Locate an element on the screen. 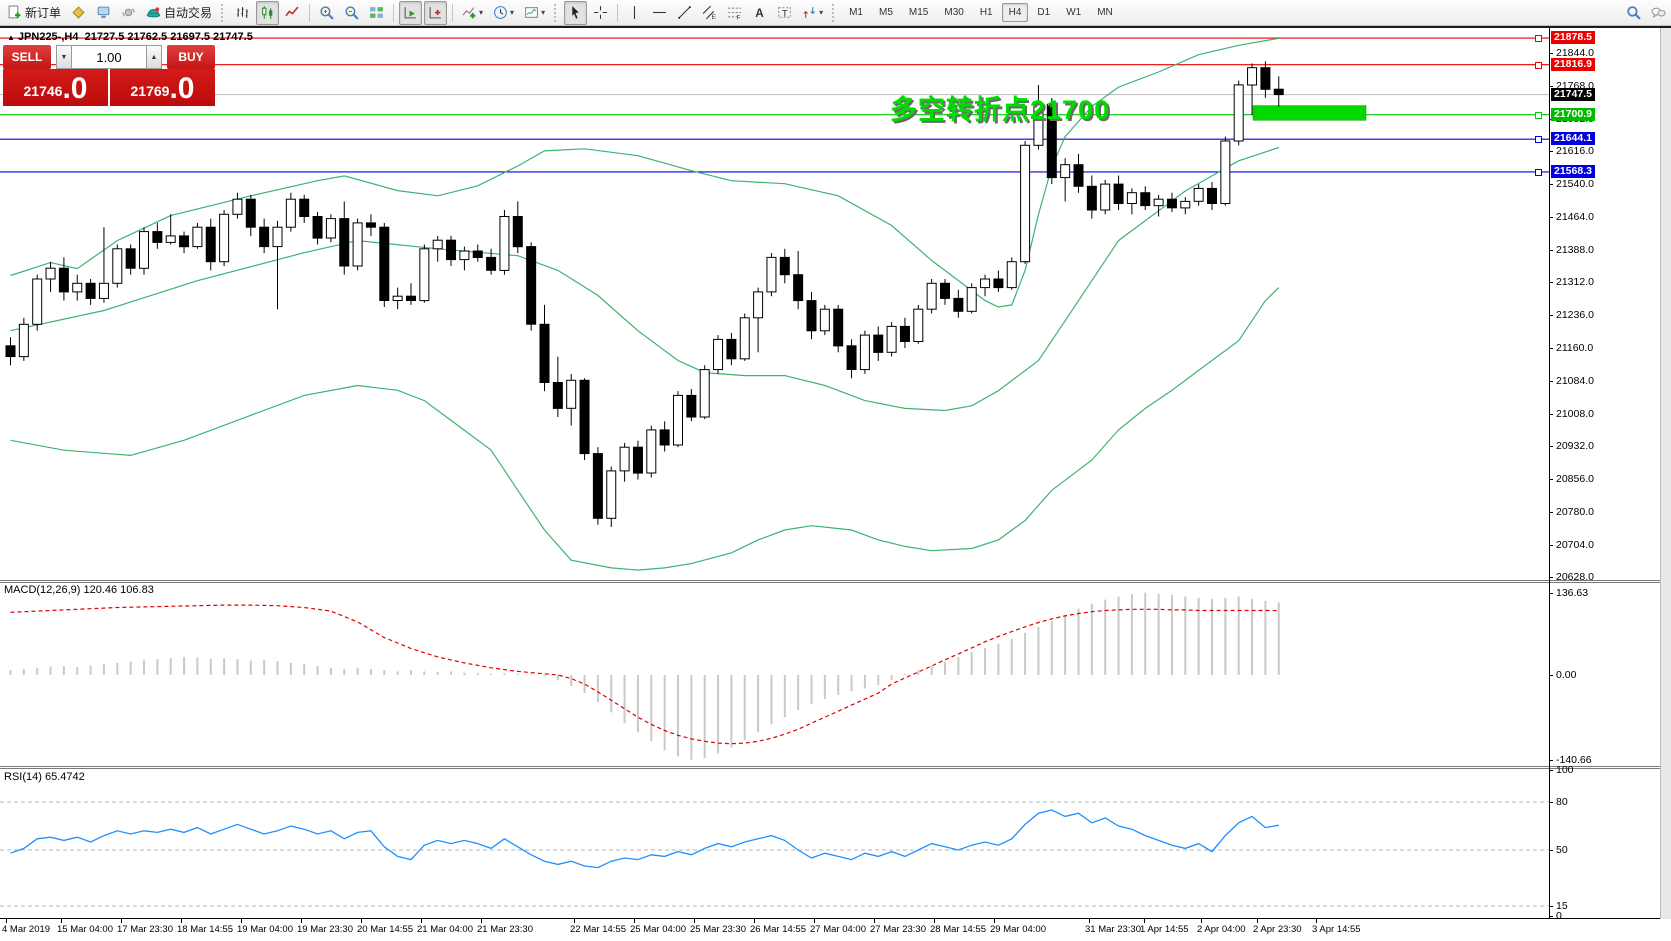  time-axis-label: 29 Mar 04:00 is located at coordinates (1018, 929).